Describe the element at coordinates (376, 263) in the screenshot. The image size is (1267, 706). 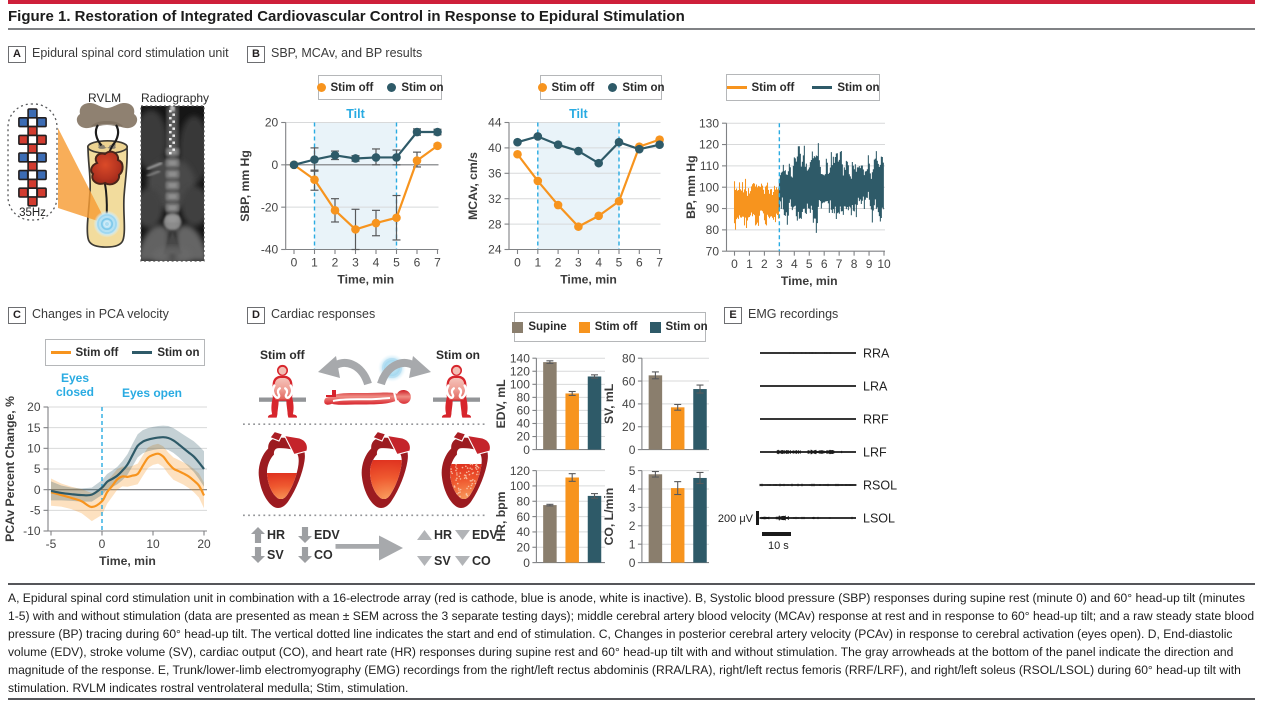
I see `svg-text: 4` at that location.